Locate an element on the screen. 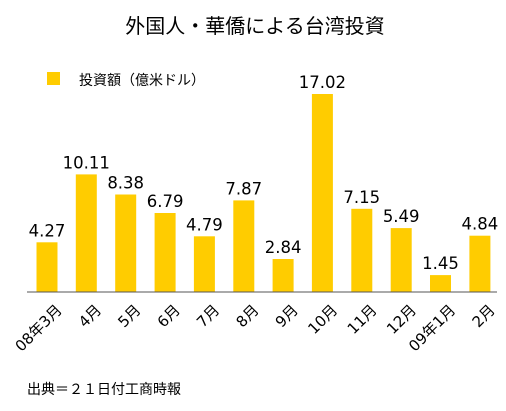 Image resolution: width=506 pixels, height=411 pixels. chart-title: 外国人・華僑による台湾投資 is located at coordinates (254, 26).